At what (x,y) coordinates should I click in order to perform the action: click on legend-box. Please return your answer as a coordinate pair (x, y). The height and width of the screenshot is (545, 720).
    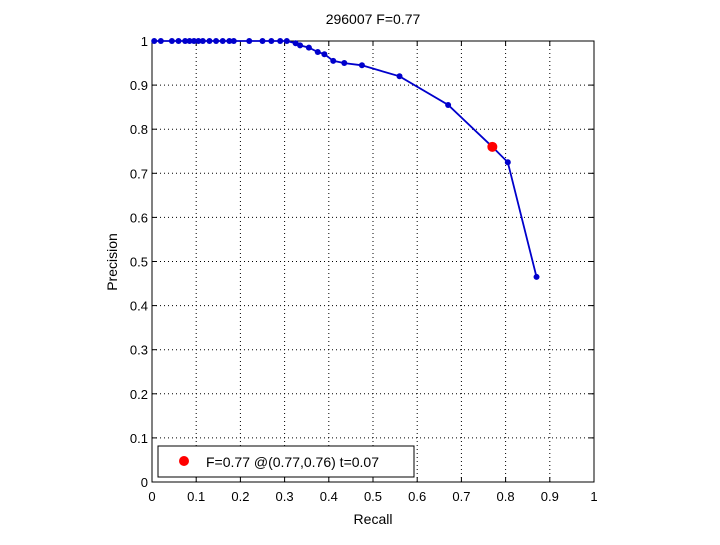
    Looking at the image, I should click on (286, 461).